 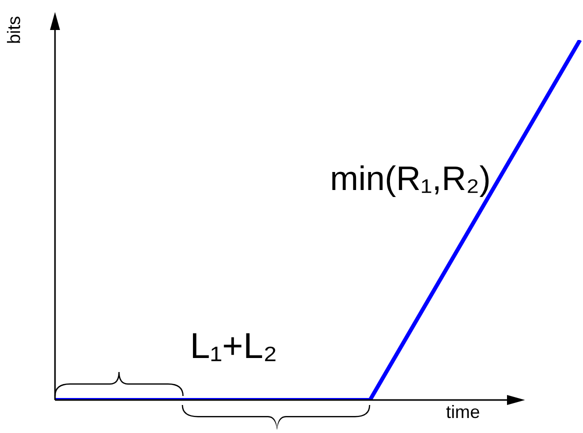 What do you see at coordinates (463, 412) in the screenshot?
I see `x-axis-title: time` at bounding box center [463, 412].